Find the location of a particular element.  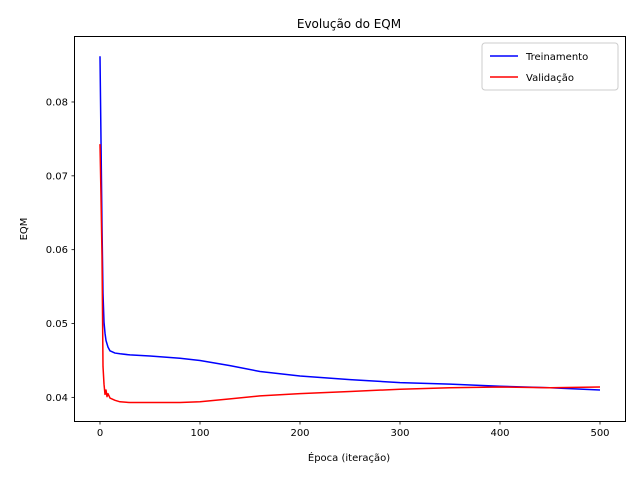

y-tick-label: 0.04 is located at coordinates (57, 398).